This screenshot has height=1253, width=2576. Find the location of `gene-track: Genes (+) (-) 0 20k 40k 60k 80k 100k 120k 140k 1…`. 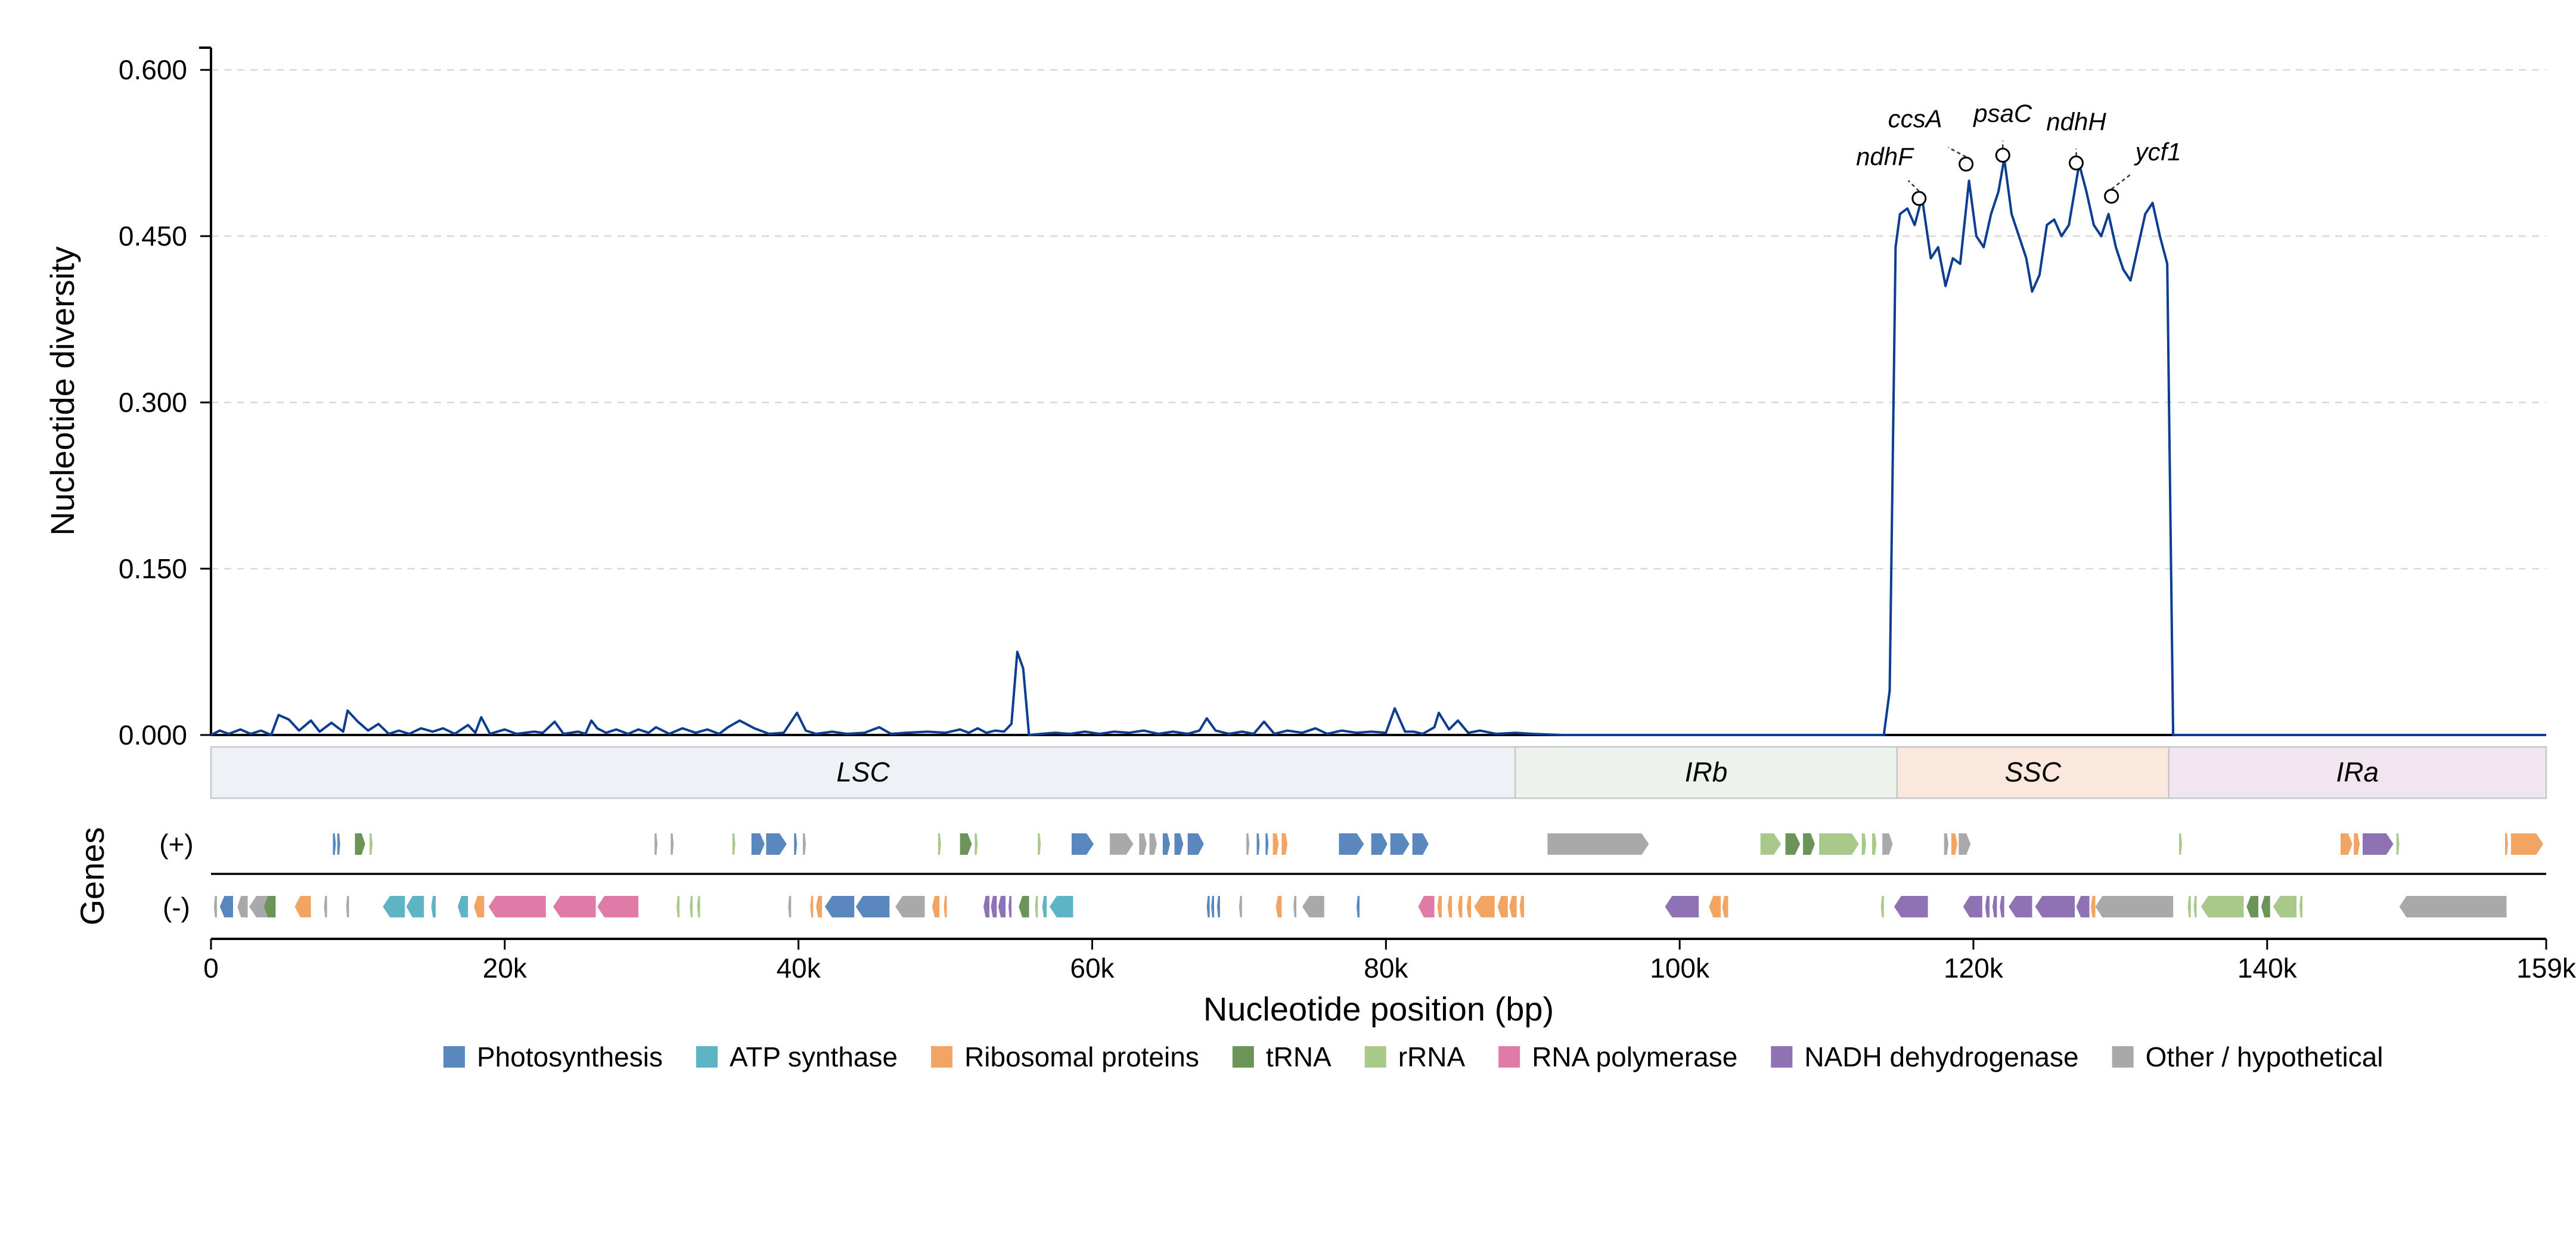

gene-track: Genes (+) (-) 0 20k 40k 60k 80k 100k 120k 140k 1… is located at coordinates (1324, 905).